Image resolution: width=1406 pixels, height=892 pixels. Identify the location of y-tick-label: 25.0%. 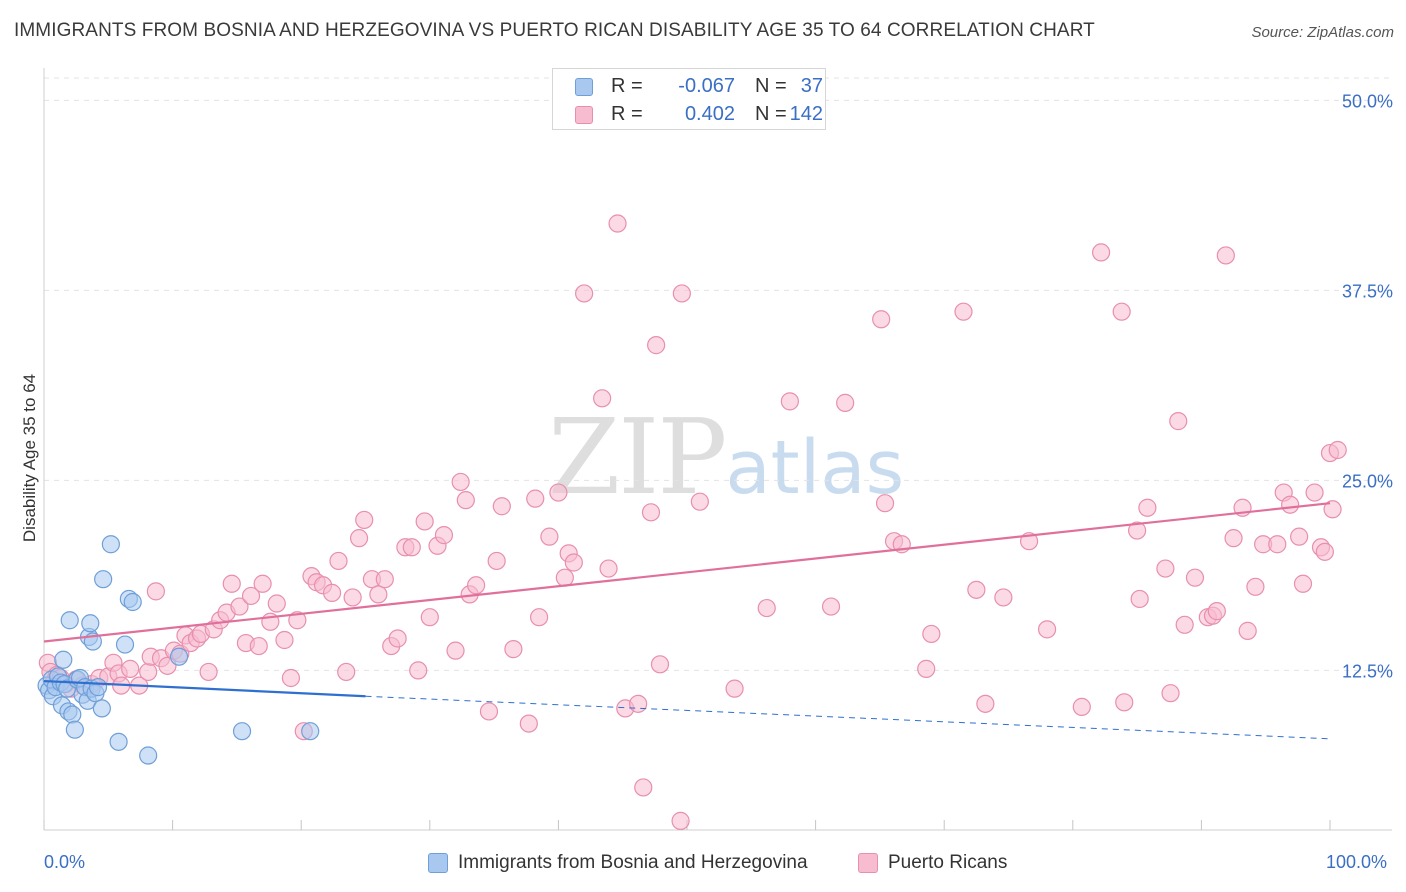
(1367, 481).